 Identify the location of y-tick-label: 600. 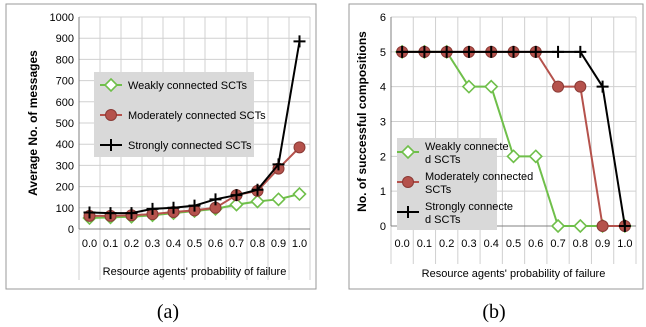
(65, 103).